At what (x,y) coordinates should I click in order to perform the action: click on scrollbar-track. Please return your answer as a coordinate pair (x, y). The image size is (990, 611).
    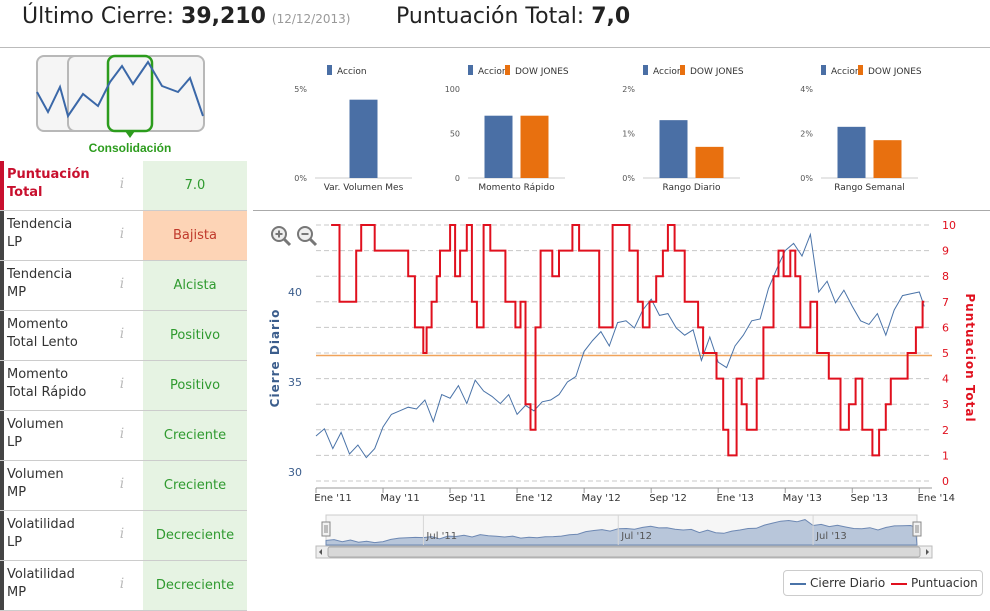
    Looking at the image, I should click on (624, 552).